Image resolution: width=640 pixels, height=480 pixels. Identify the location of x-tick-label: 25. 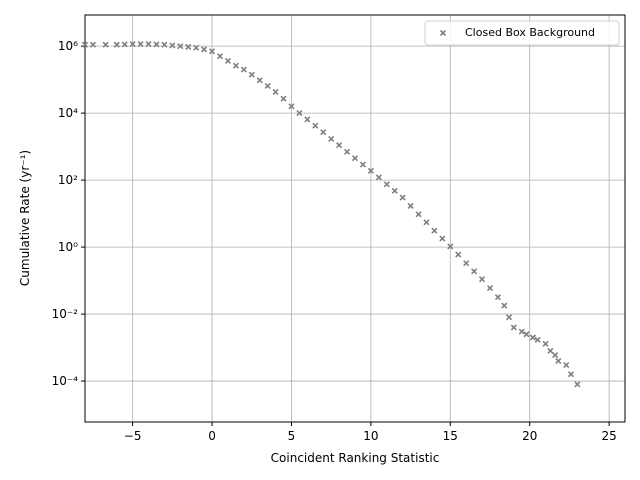
(608, 436).